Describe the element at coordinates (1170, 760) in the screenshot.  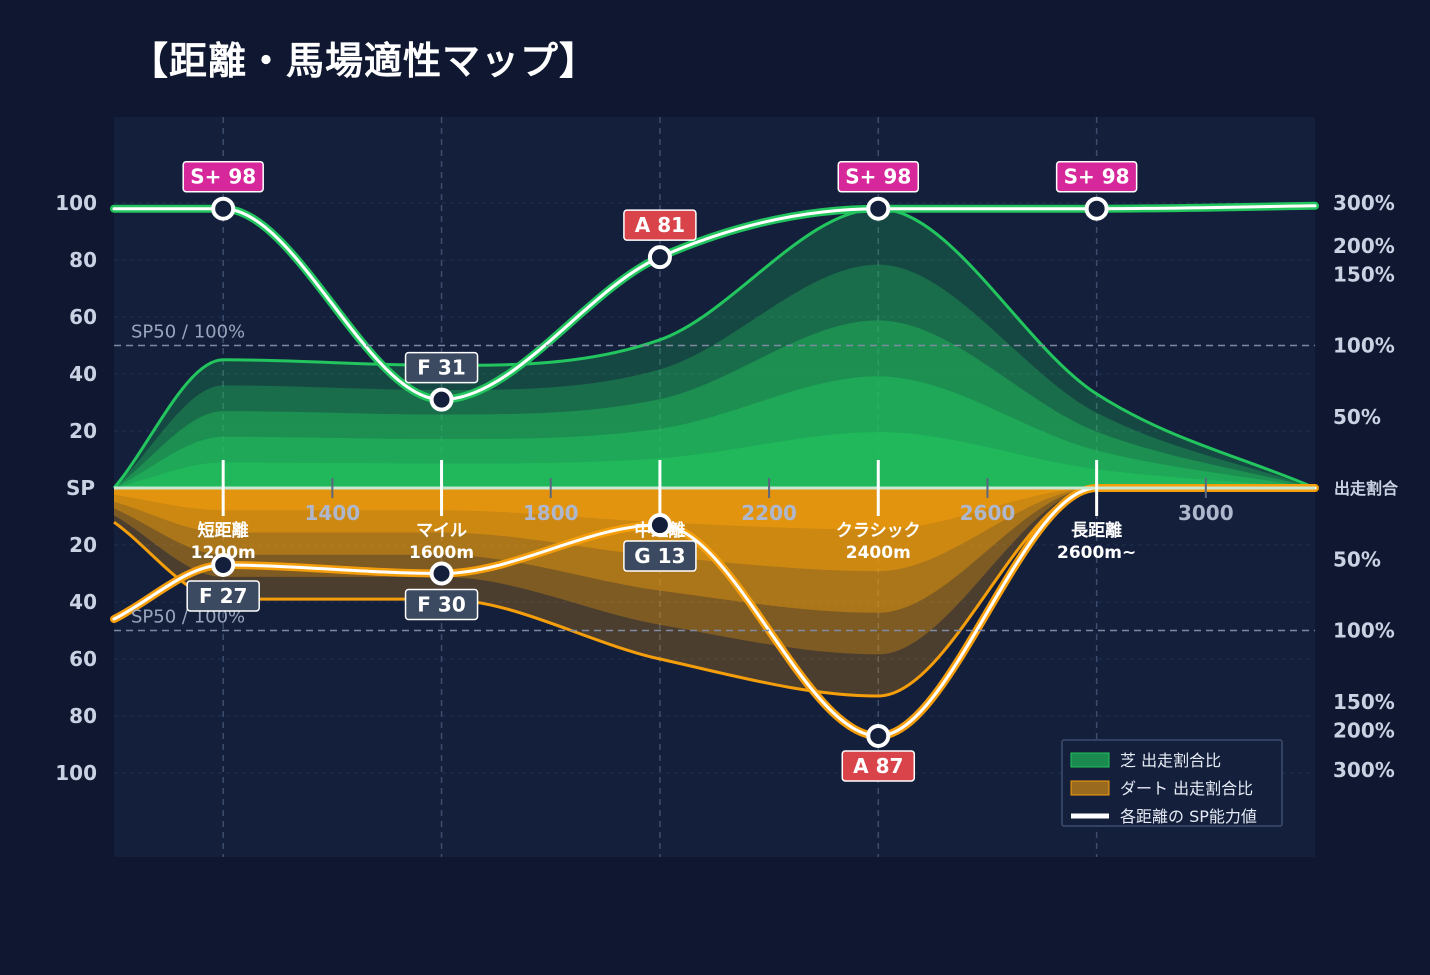
I see `legend-label: 芝 出走割合比` at that location.